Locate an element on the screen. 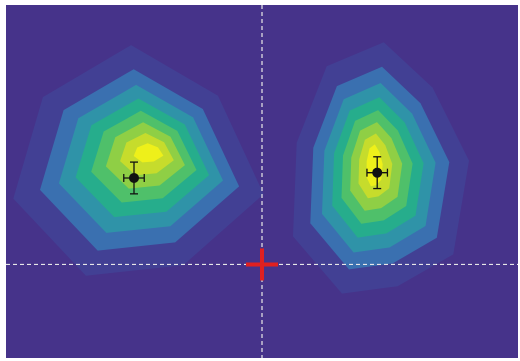 Image resolution: width=520 pixels, height=361 pixels. contour-level is located at coordinates (148, 153).